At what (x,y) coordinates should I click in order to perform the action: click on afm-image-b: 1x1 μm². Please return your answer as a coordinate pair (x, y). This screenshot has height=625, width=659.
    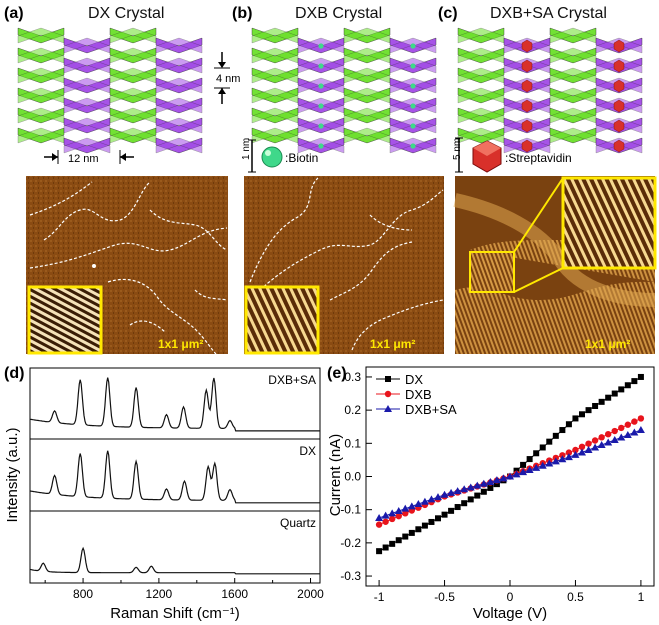
    Looking at the image, I should click on (344, 265).